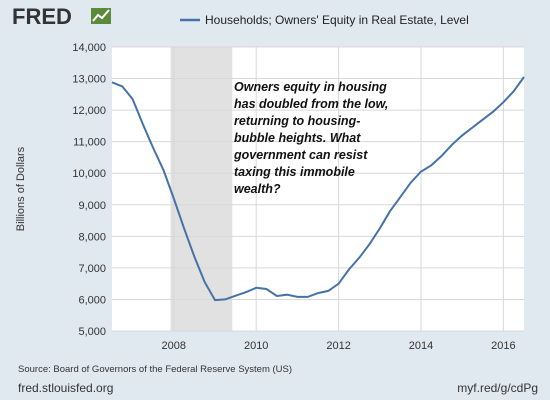 This screenshot has height=400, width=550. What do you see at coordinates (311, 104) in the screenshot?
I see `annotation-line: has doubled from the low,` at bounding box center [311, 104].